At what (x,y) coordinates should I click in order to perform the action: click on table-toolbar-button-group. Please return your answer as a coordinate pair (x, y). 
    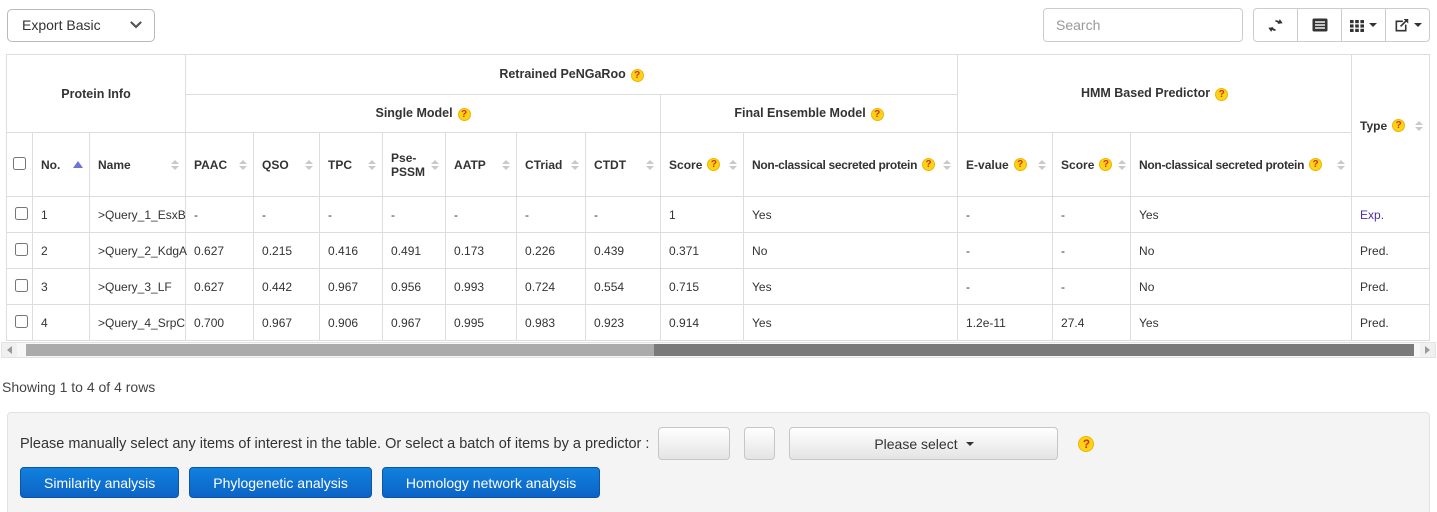
    Looking at the image, I should click on (1341, 25).